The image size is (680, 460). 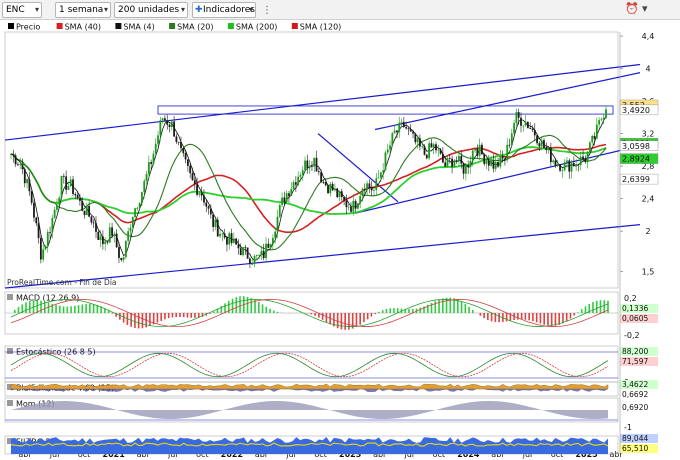 What do you see at coordinates (151, 10) in the screenshot?
I see `units-select: 200 unidades ▾` at bounding box center [151, 10].